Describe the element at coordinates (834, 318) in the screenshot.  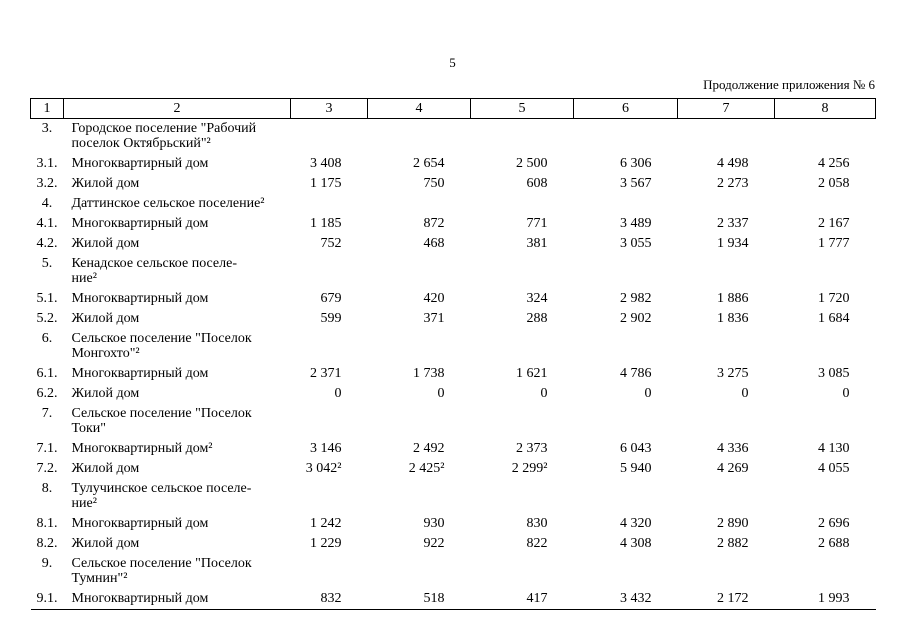
I see `row-value: 1 684` at that location.